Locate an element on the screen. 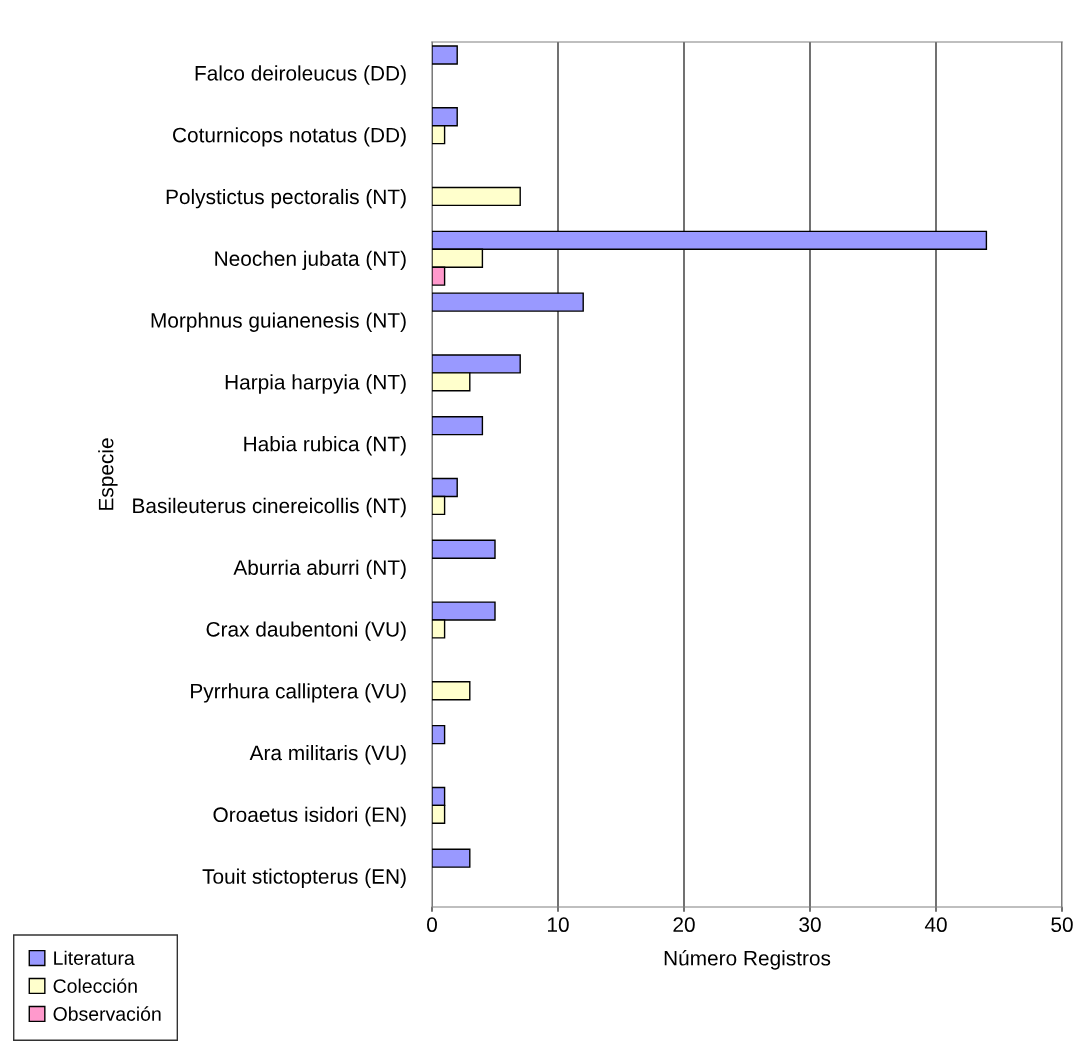  y-tick-label: Harpia harpyia (NT) is located at coordinates (315, 384).